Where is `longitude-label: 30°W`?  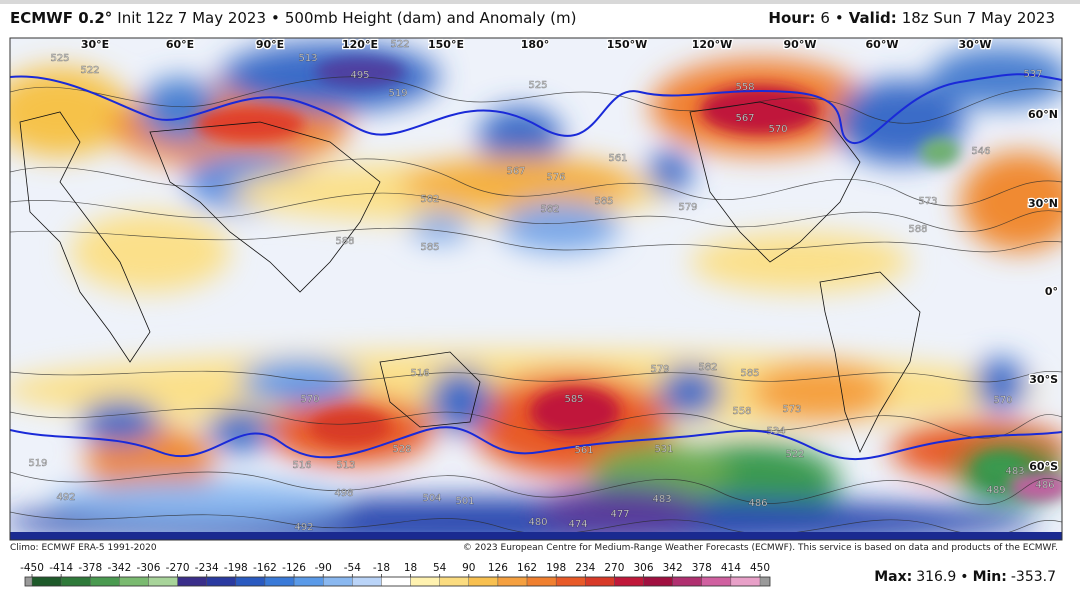
longitude-label: 30°W is located at coordinates (975, 44).